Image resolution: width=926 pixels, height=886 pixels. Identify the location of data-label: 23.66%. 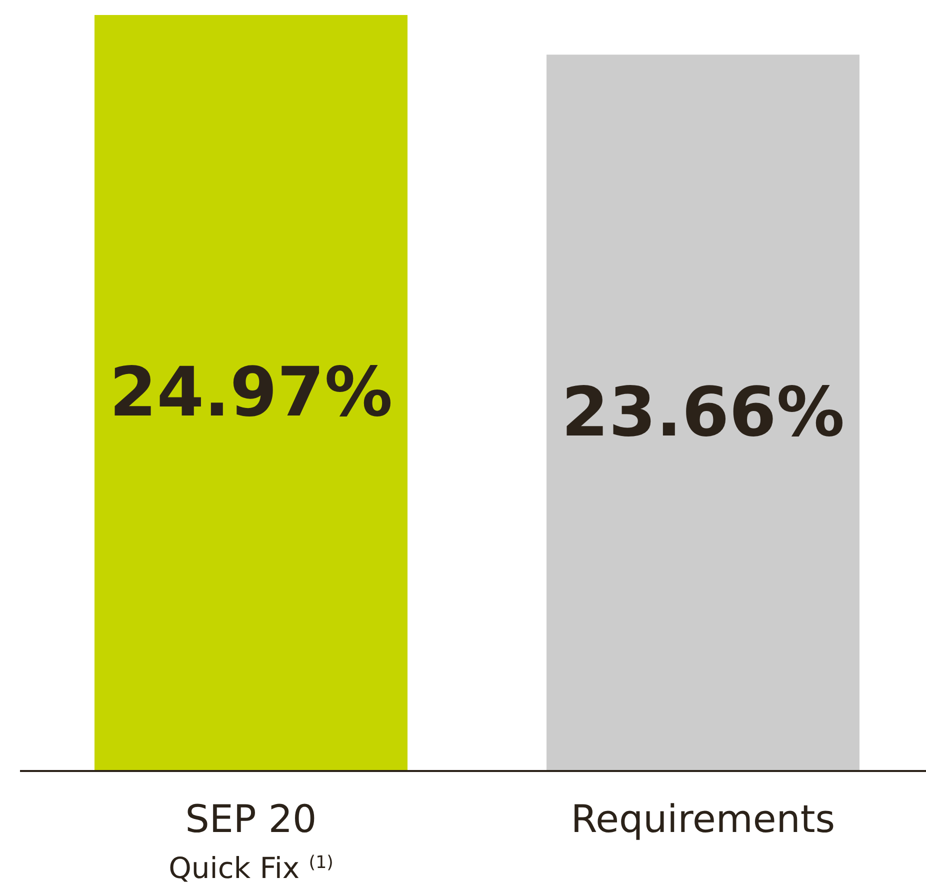
(703, 412).